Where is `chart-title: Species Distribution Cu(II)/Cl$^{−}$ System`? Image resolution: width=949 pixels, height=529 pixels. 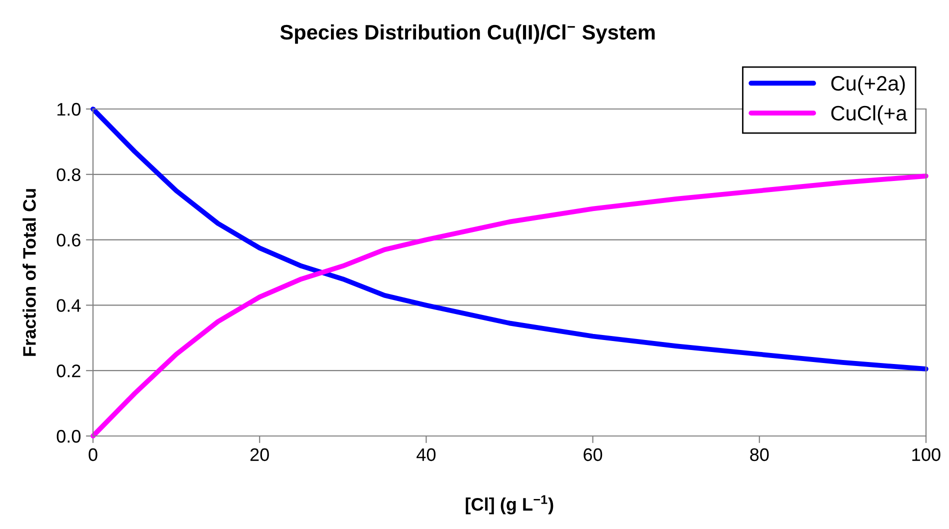
chart-title: Species Distribution Cu(II)/Cl$^{−}$ System is located at coordinates (467, 34).